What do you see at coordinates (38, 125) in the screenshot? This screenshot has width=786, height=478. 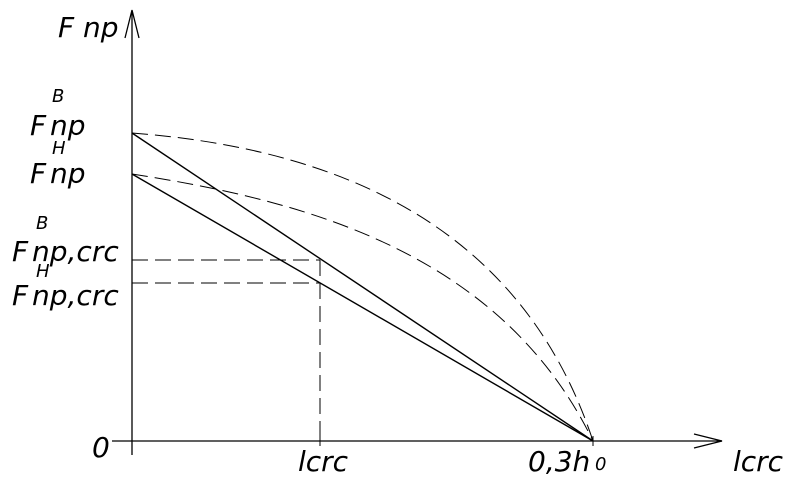 I see `f-upper-main: F` at bounding box center [38, 125].